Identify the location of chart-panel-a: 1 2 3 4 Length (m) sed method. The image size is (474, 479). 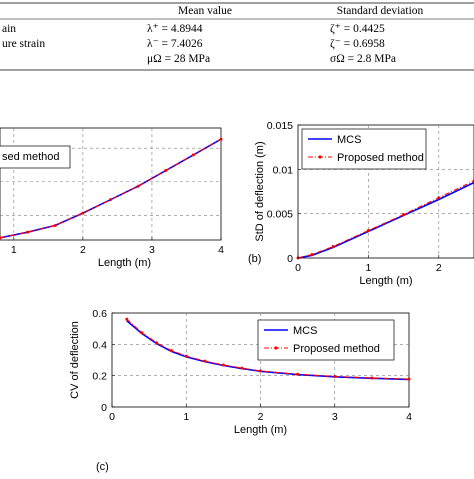
(112, 198).